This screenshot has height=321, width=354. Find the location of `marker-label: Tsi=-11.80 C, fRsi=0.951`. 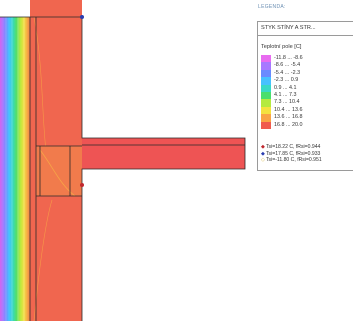

marker-label: Tsi=-11.80 C, fRsi=0.951 is located at coordinates (294, 160).